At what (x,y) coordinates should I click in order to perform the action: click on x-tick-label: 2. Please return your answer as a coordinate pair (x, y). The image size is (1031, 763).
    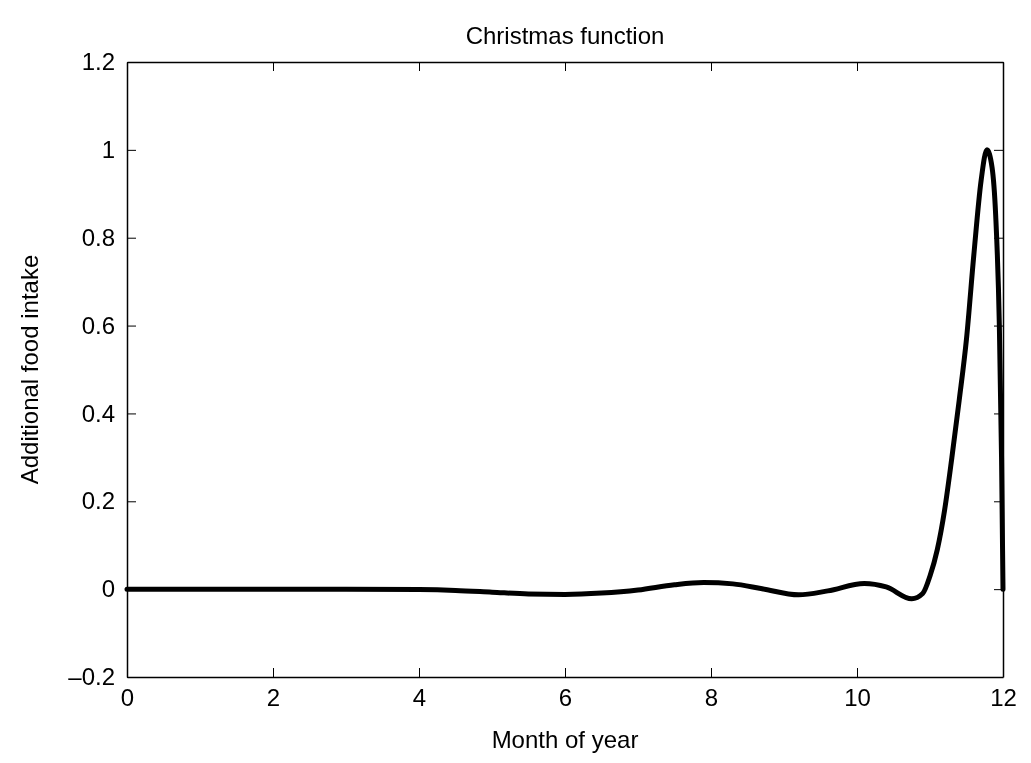
    Looking at the image, I should click on (273, 698).